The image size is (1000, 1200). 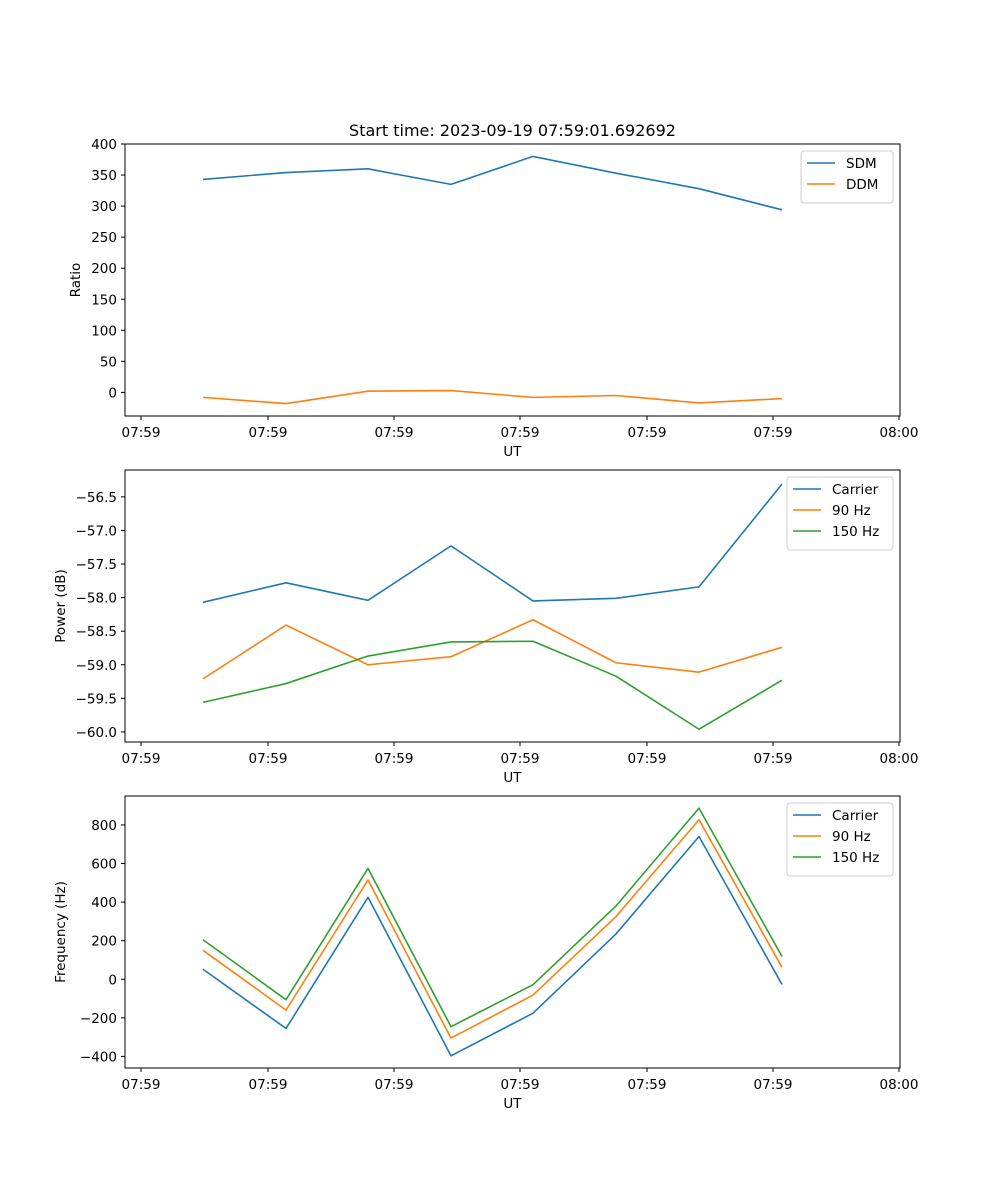 What do you see at coordinates (492, 183) in the screenshot?
I see `series-line-sdm` at bounding box center [492, 183].